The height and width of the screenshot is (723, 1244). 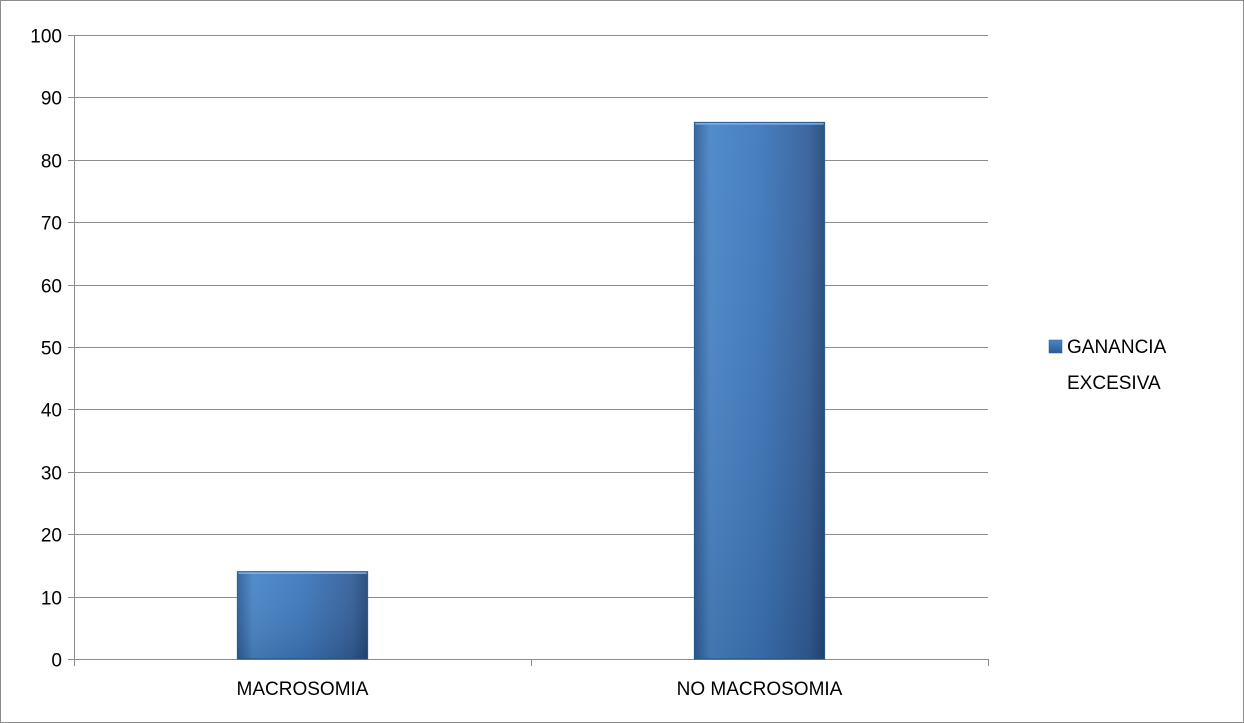 What do you see at coordinates (51, 162) in the screenshot?
I see `y-tick-label: 80` at bounding box center [51, 162].